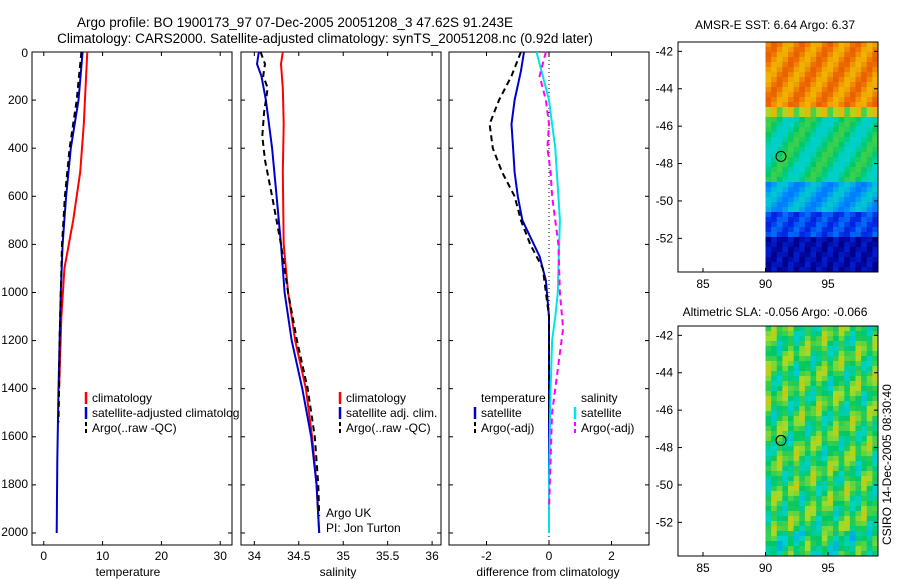  What do you see at coordinates (775, 25) in the screenshot?
I see `map-title: AMSR-E SST: 6.64 Argo: 6.37` at bounding box center [775, 25].